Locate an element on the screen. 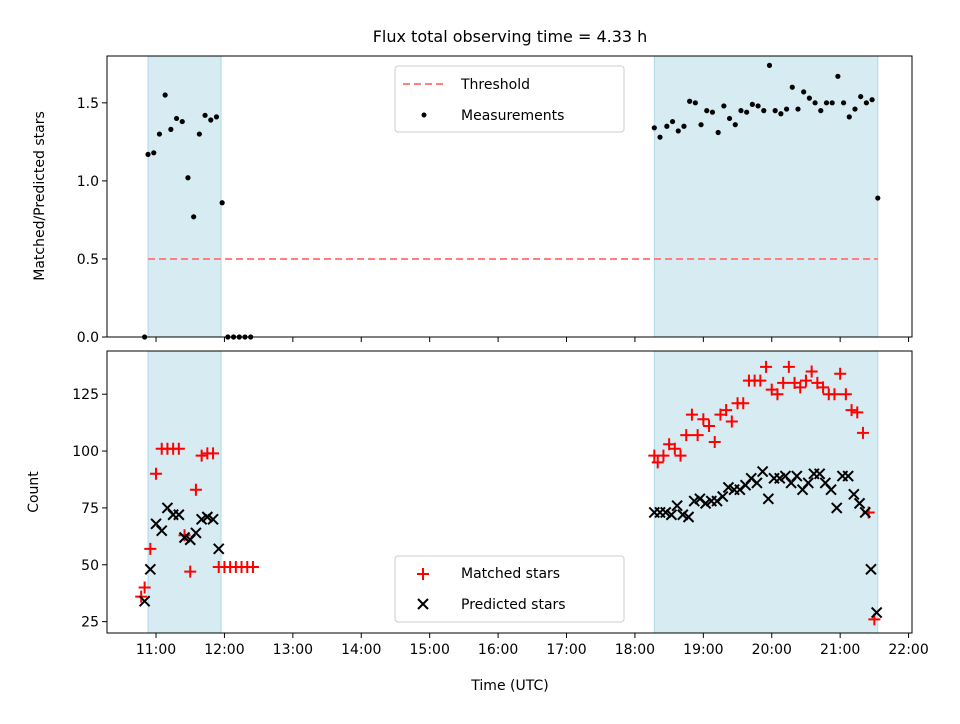 This screenshot has height=724, width=960. y-tick-label: 0.5 is located at coordinates (88, 260).